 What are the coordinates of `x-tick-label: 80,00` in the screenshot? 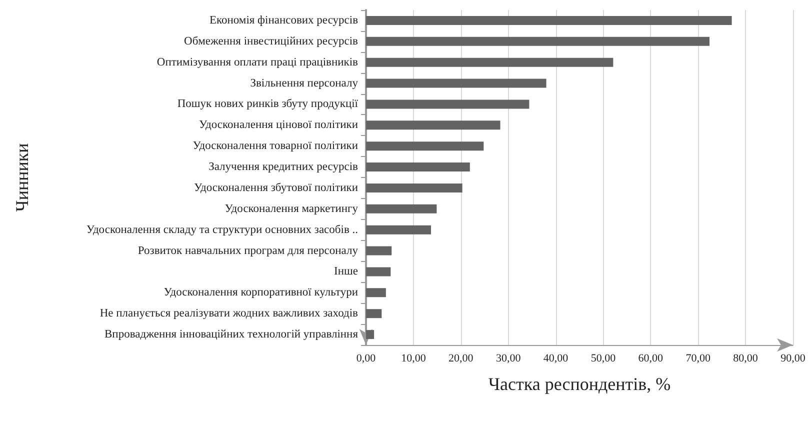 It's located at (745, 358).